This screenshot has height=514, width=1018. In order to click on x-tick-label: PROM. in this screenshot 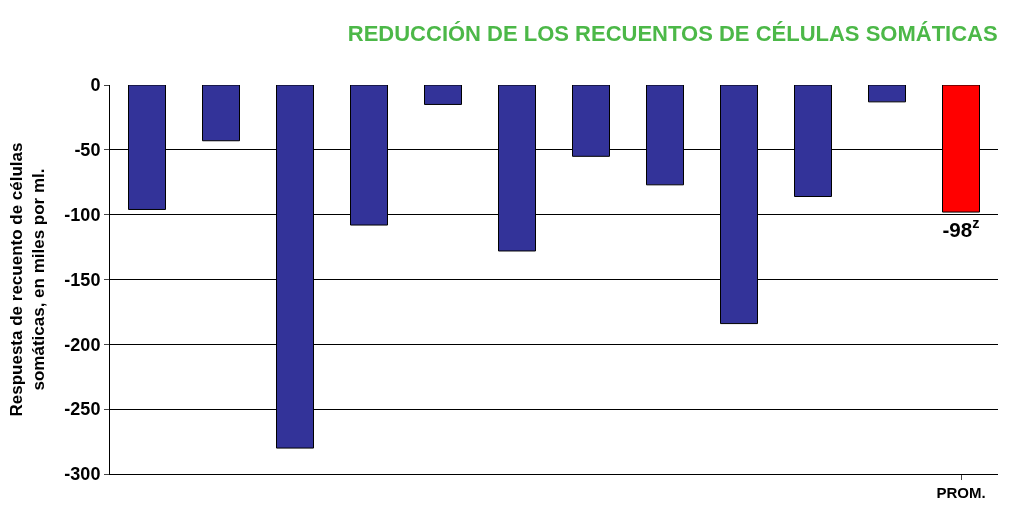, I will do `click(961, 492)`.